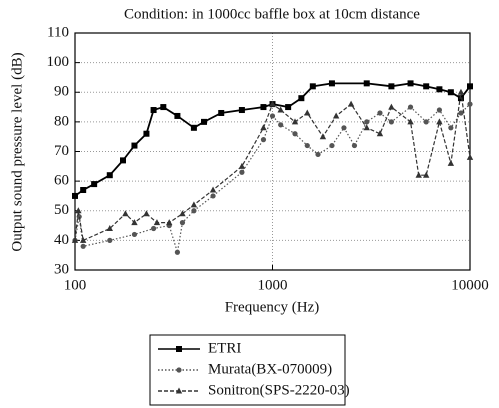 The width and height of the screenshot is (499, 408). I want to click on y-tick-label: 60, so click(61, 181).